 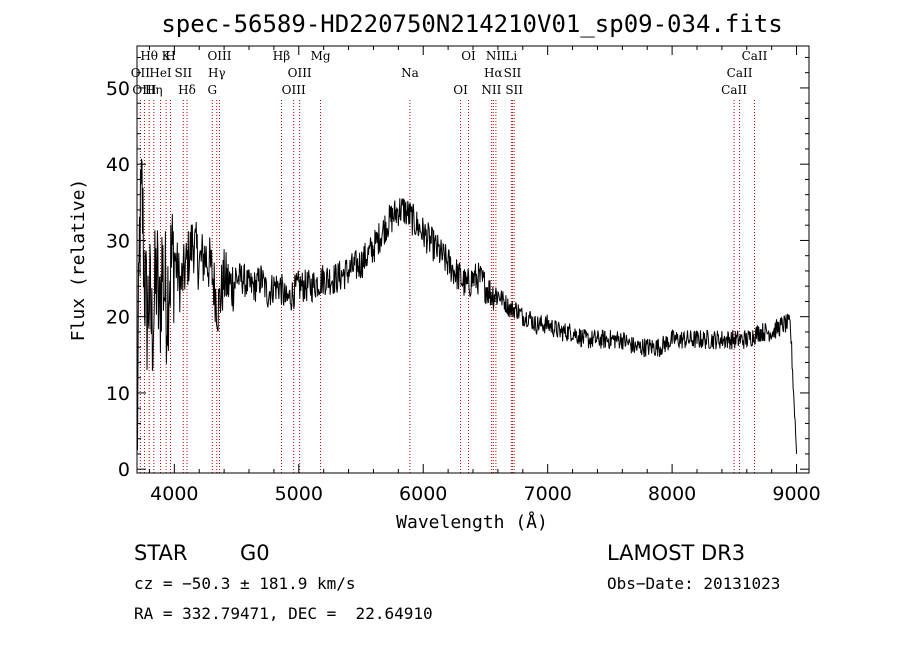 I want to click on object-subclass: G0, so click(x=255, y=553).